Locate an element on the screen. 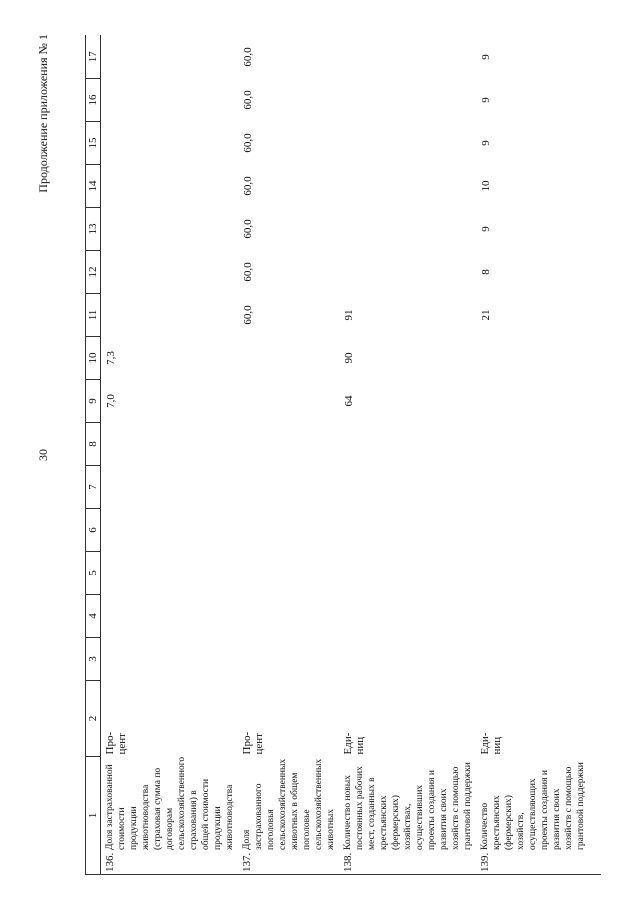 The width and height of the screenshot is (640, 905). column-number: 5 is located at coordinates (93, 573).